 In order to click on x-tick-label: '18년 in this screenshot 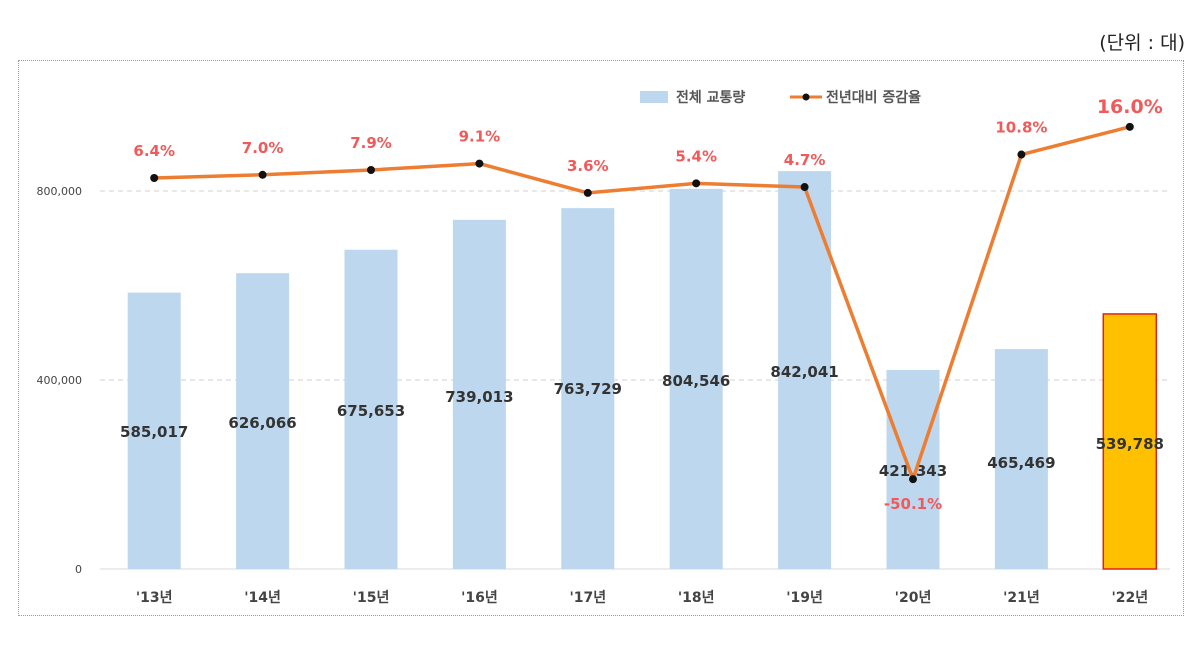, I will do `click(696, 598)`.